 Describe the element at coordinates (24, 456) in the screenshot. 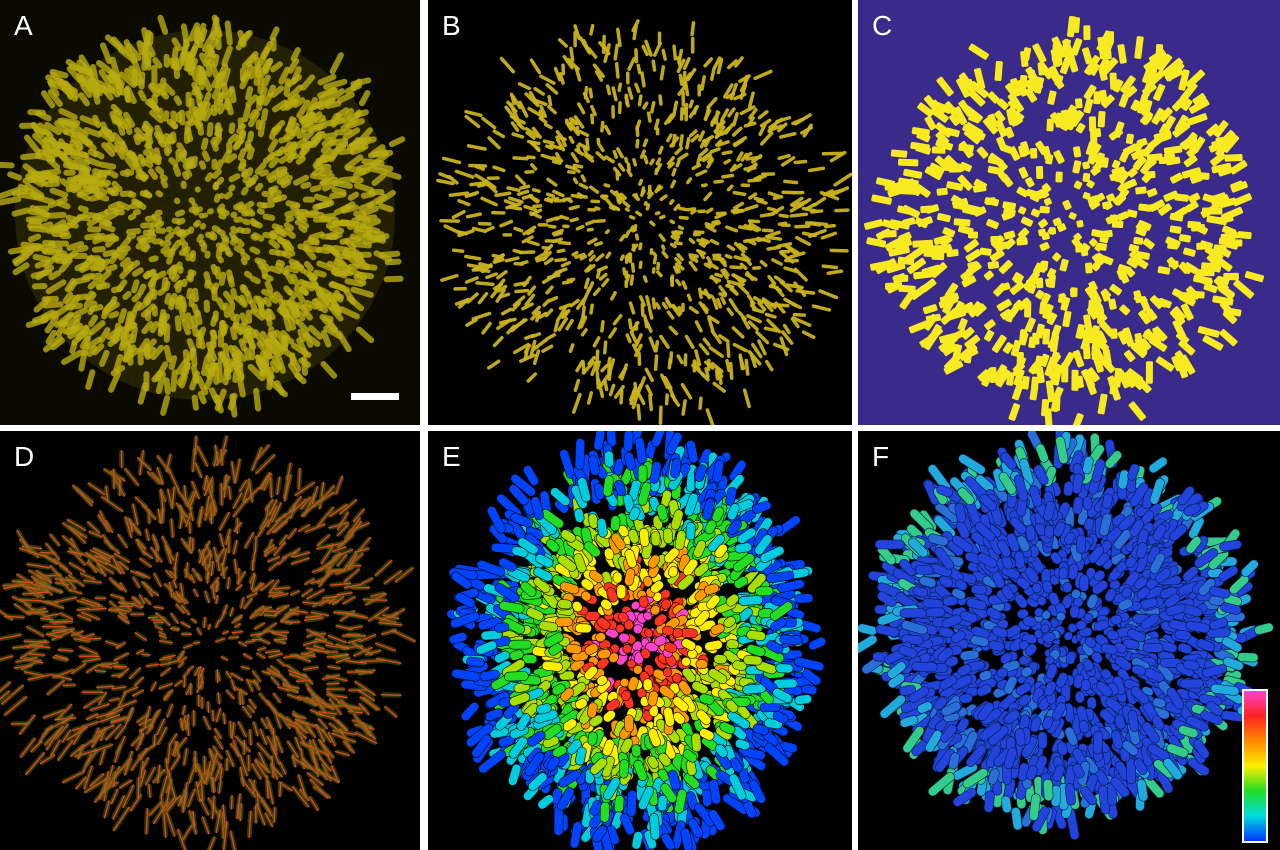

I see `panel-label-d: D` at that location.